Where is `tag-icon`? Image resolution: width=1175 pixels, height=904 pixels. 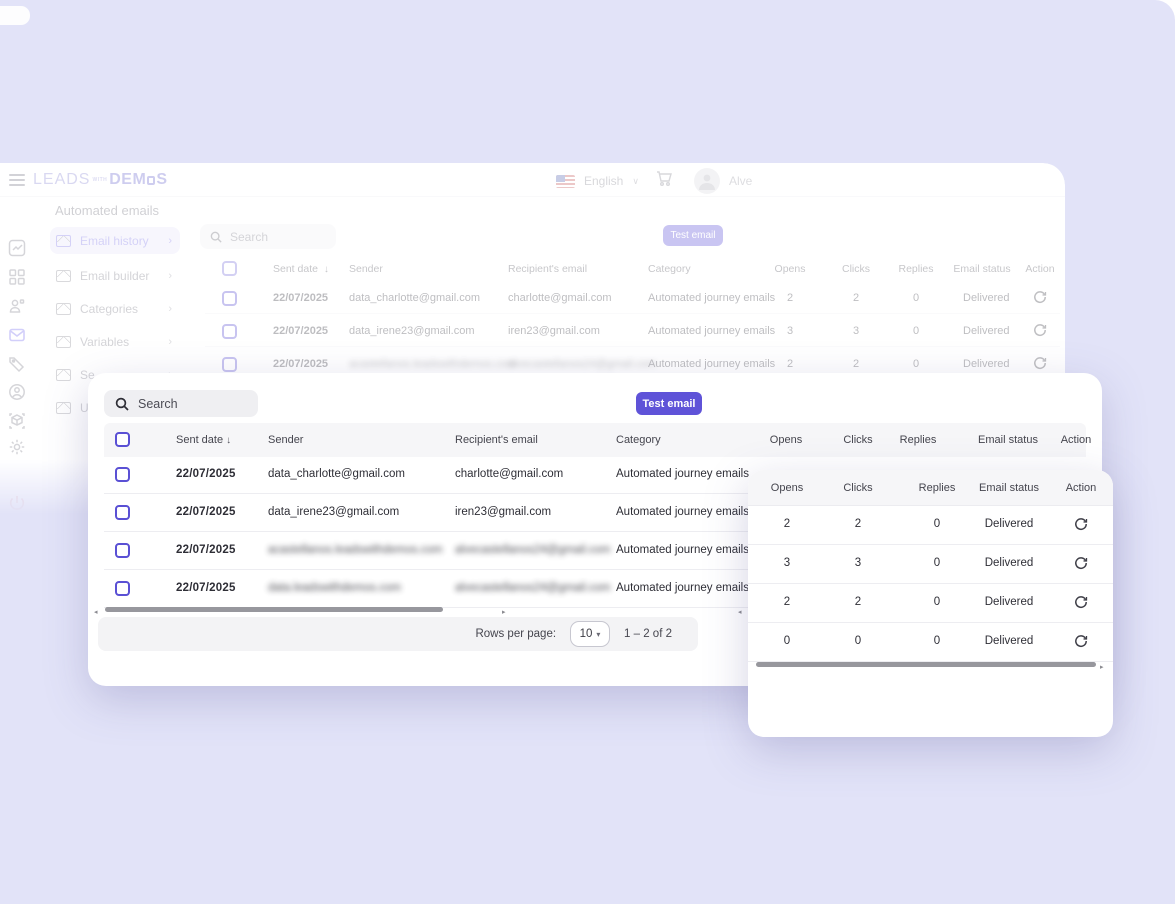
tag-icon is located at coordinates (17, 364).